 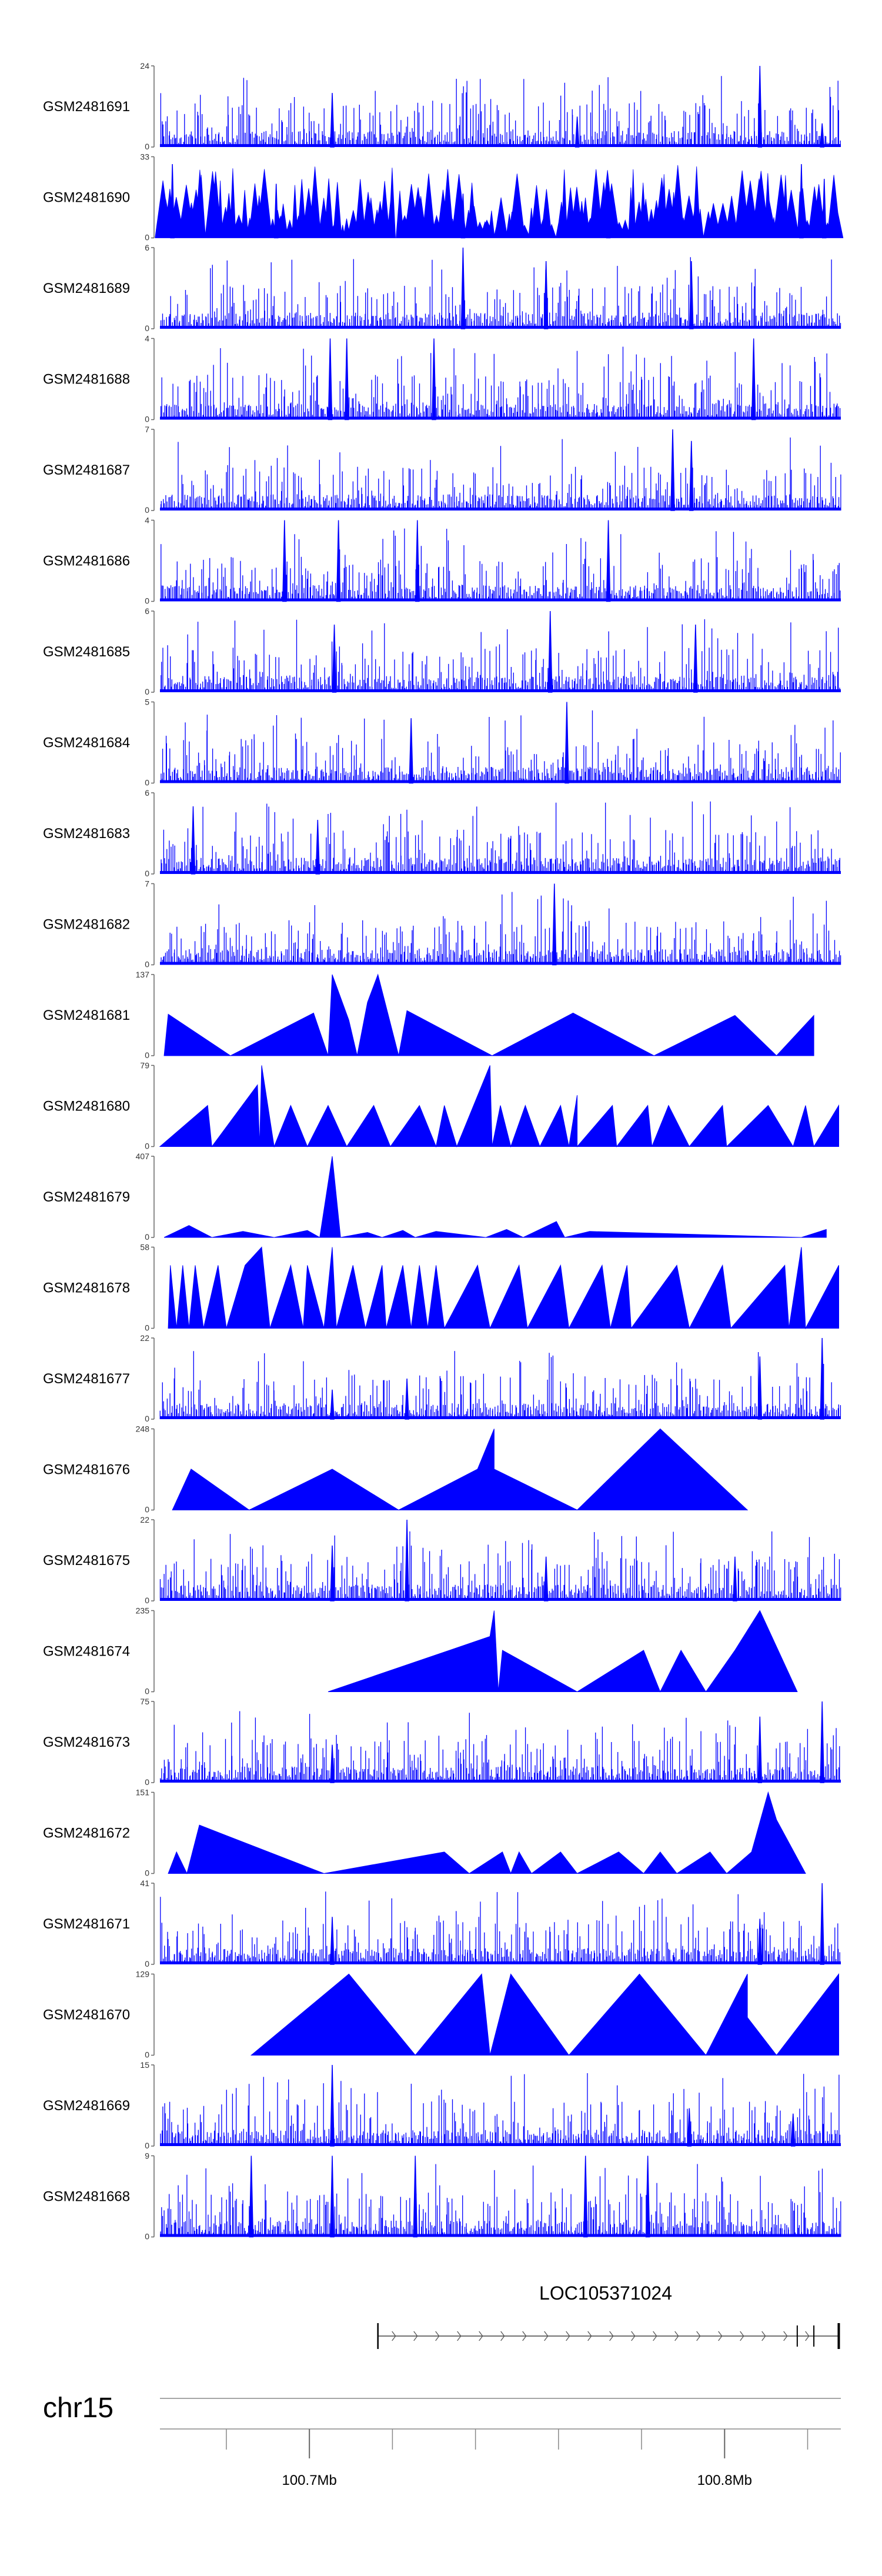 I want to click on track-label: GSM2481687, so click(x=86, y=470).